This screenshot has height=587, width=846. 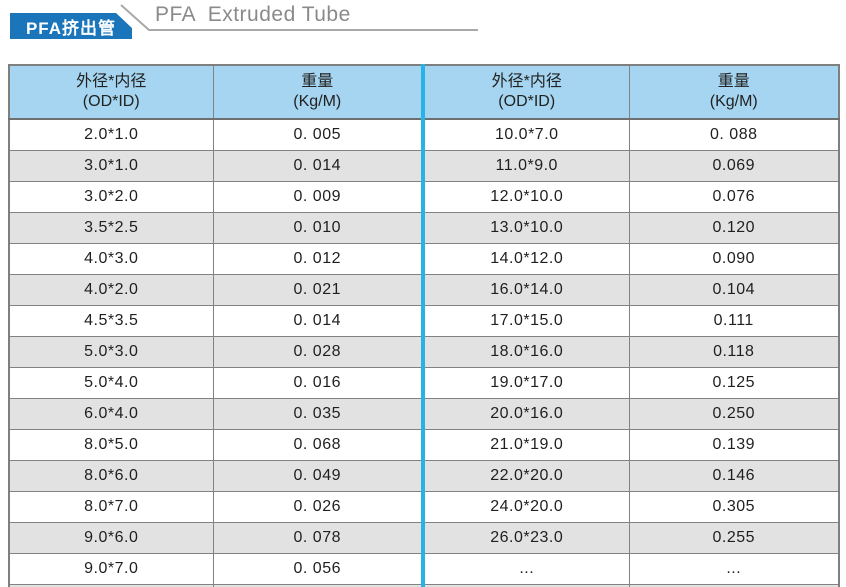 I want to click on table-row: 2.0*1.0 0. 005 10.0*7.0 0. 088, so click(x=424, y=135).